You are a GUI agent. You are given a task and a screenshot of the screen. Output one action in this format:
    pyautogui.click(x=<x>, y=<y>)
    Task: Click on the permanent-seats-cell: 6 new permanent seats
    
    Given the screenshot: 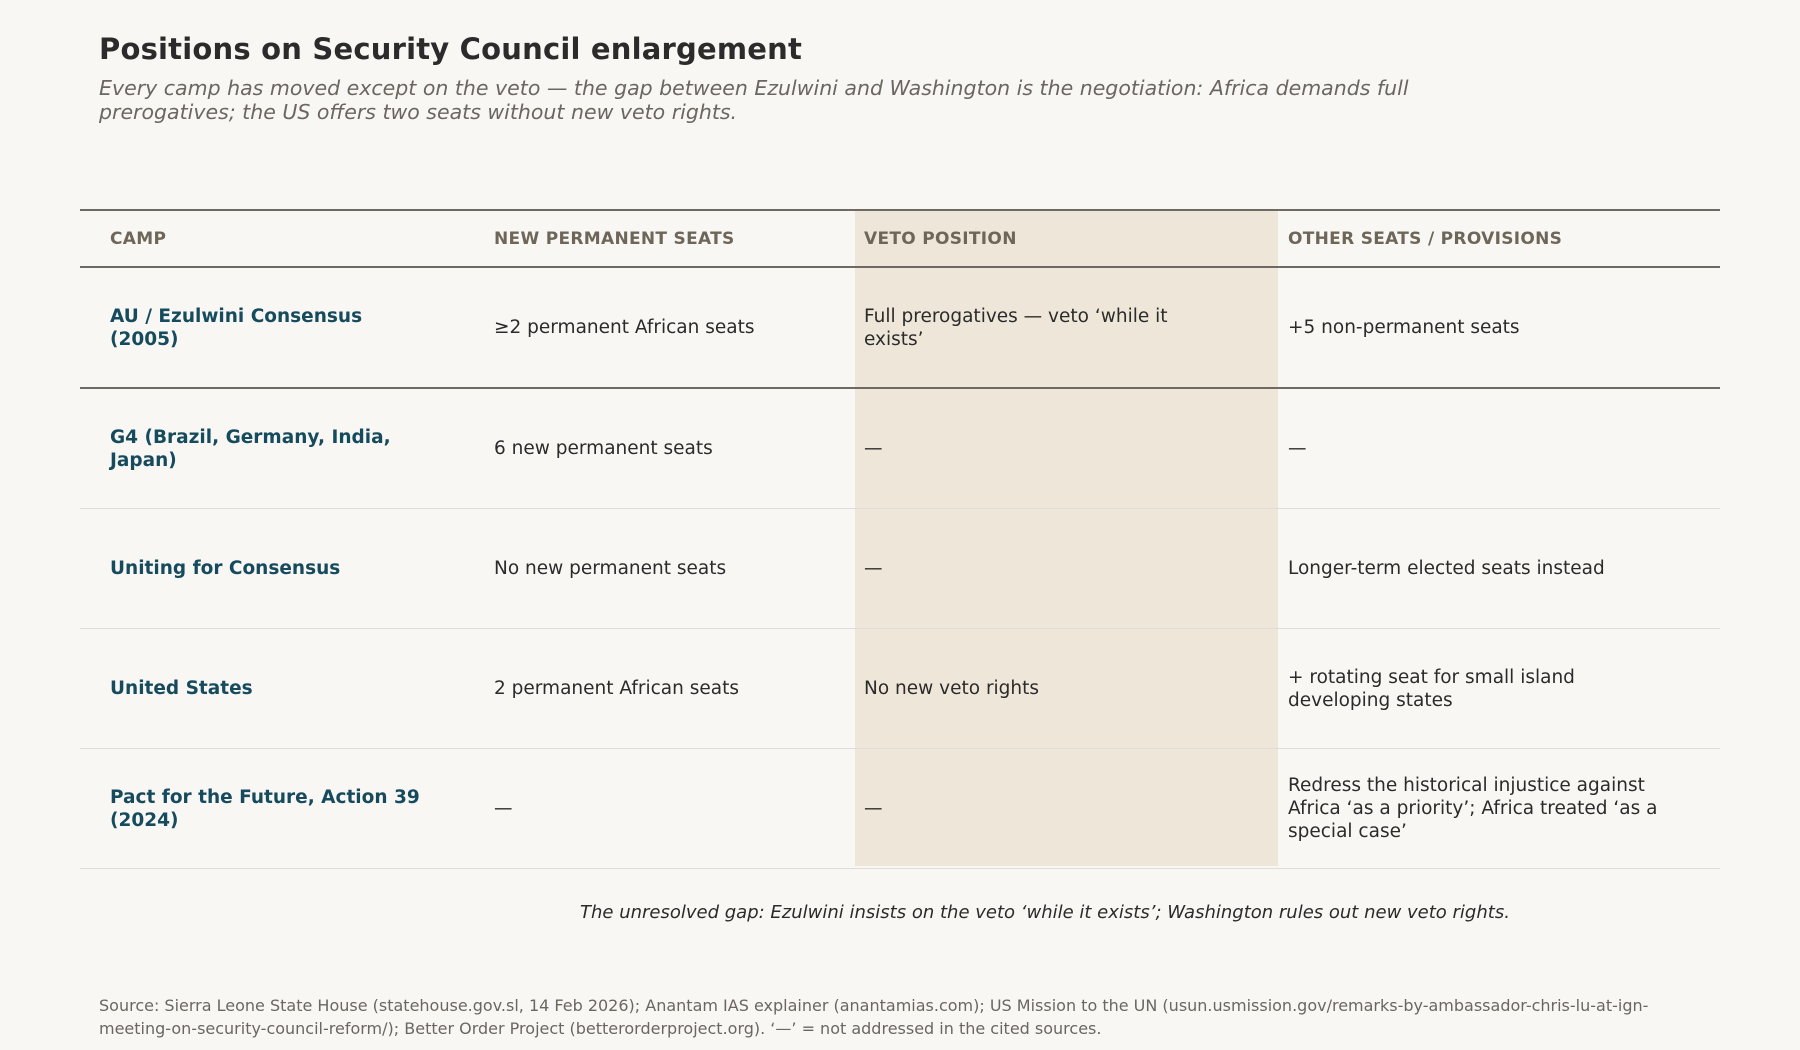 What is the action you would take?
    pyautogui.click(x=674, y=448)
    